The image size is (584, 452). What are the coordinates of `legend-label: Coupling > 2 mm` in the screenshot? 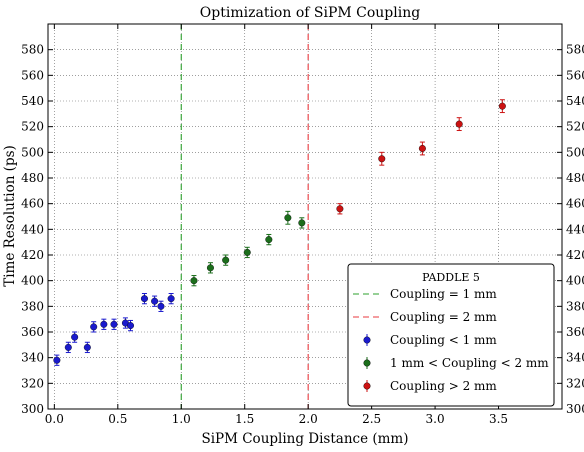 It's located at (443, 386).